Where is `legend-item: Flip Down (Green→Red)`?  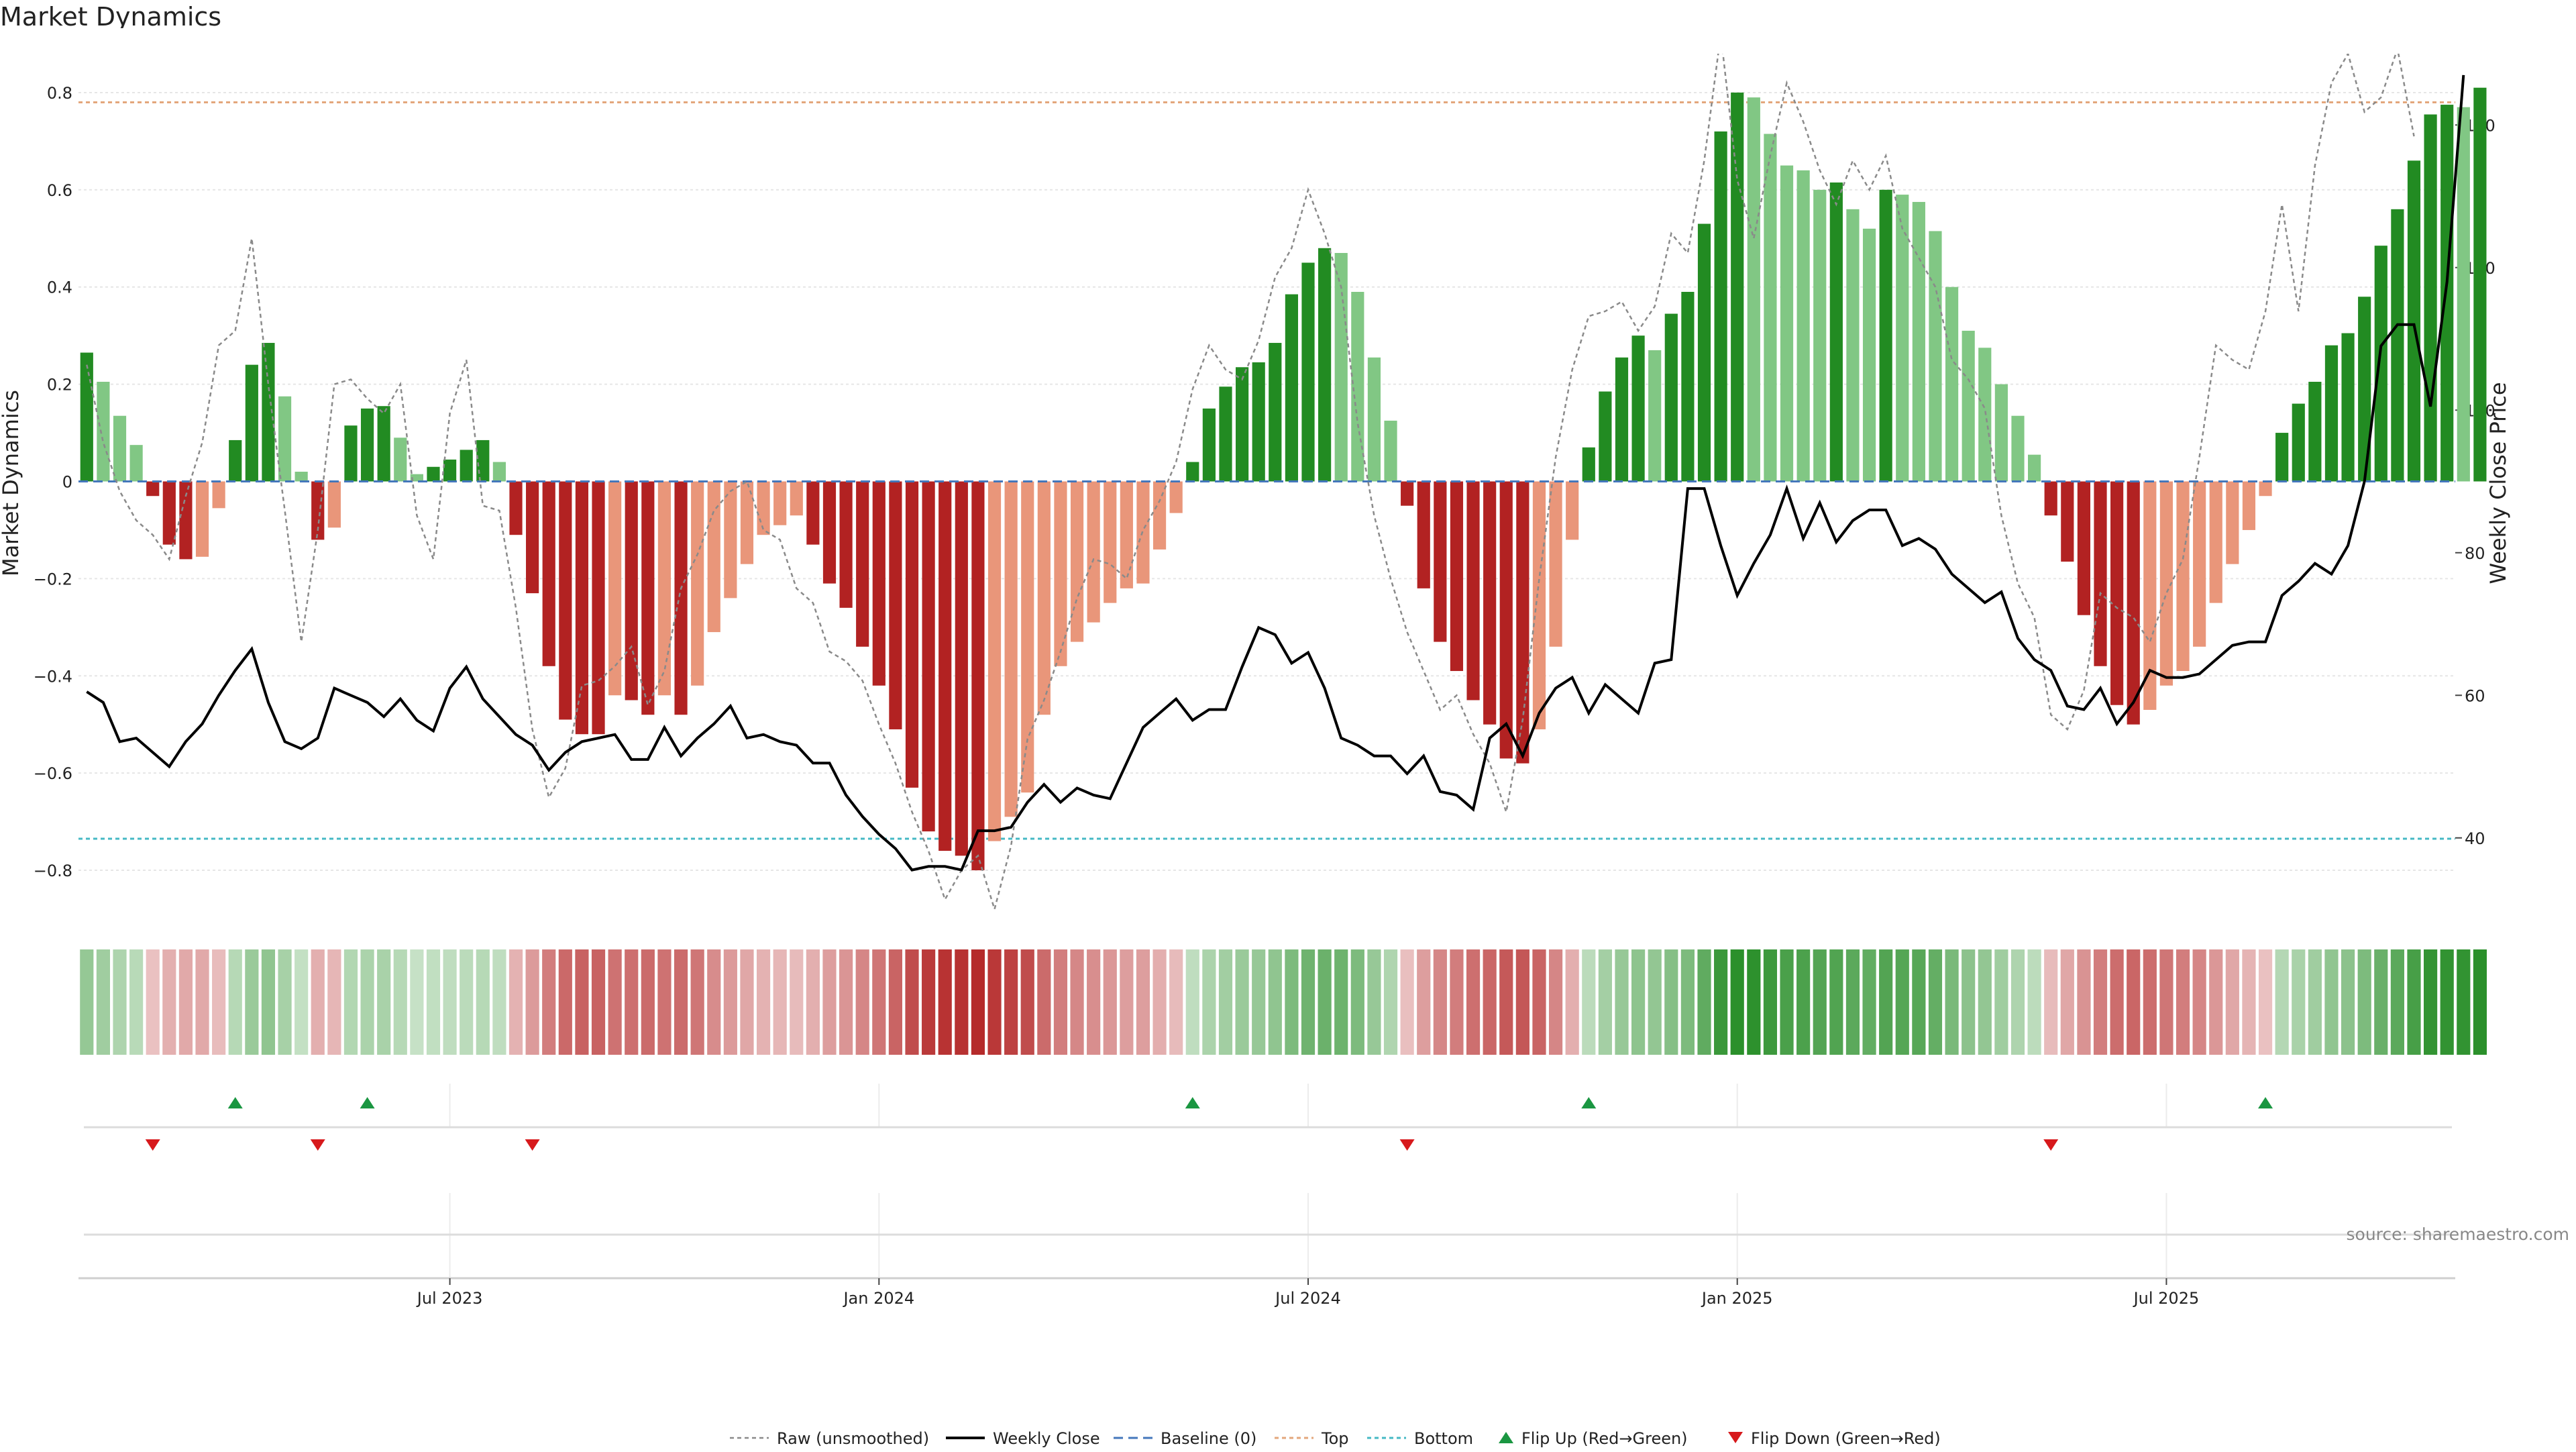 legend-item: Flip Down (Green→Red) is located at coordinates (1834, 1438).